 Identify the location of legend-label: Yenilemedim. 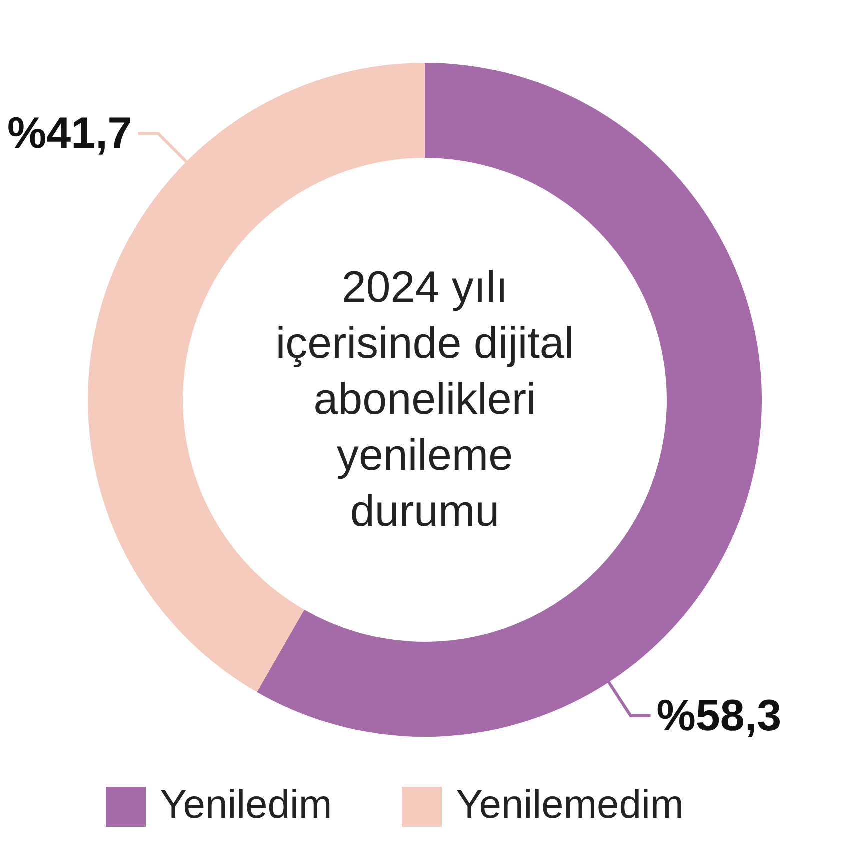
(570, 805).